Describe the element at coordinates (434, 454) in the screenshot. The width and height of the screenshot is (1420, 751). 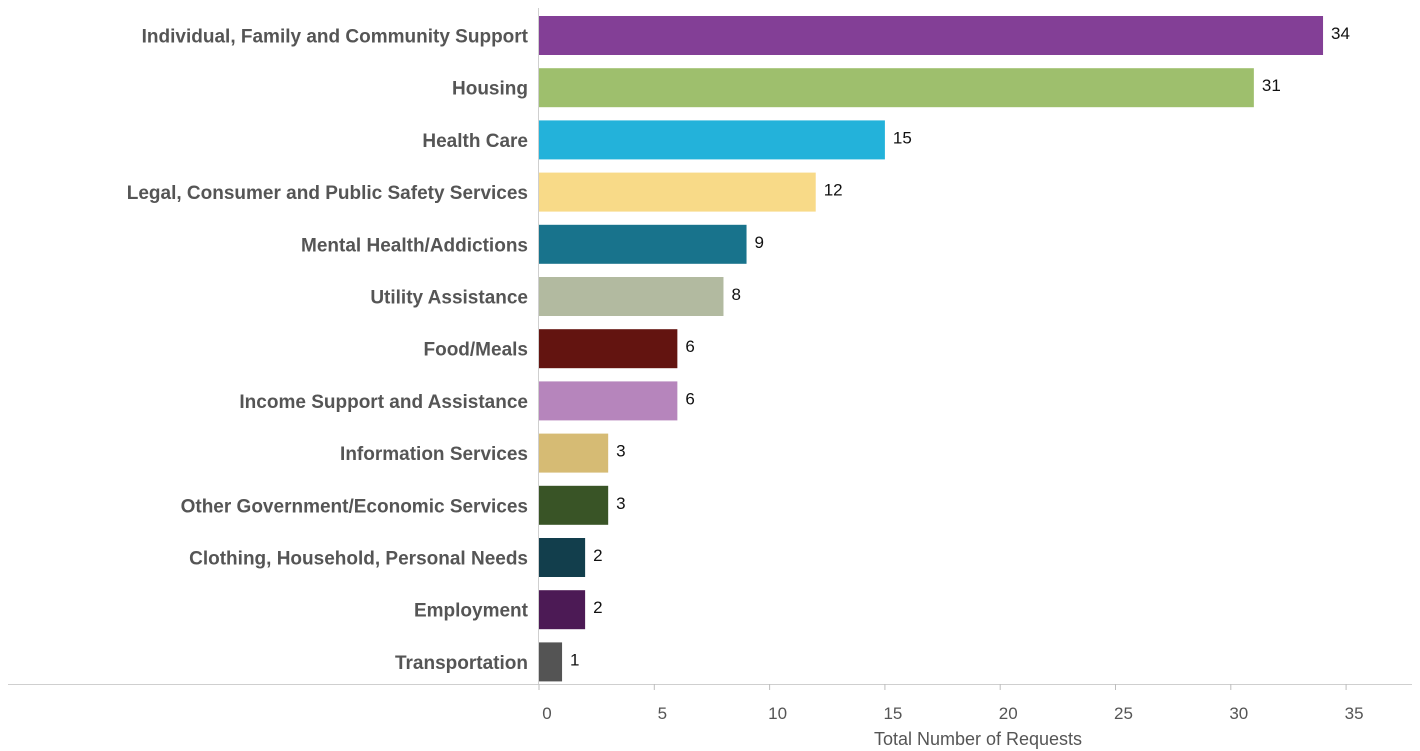
I see `category-label: Information Services` at that location.